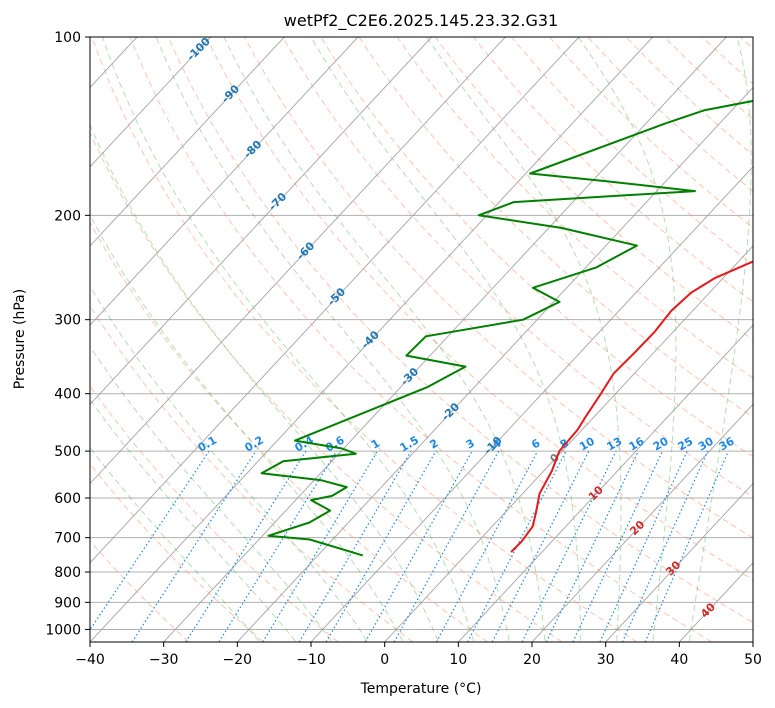 This screenshot has height=708, width=775. What do you see at coordinates (63, 630) in the screenshot?
I see `y-tick-label: 1000` at bounding box center [63, 630].